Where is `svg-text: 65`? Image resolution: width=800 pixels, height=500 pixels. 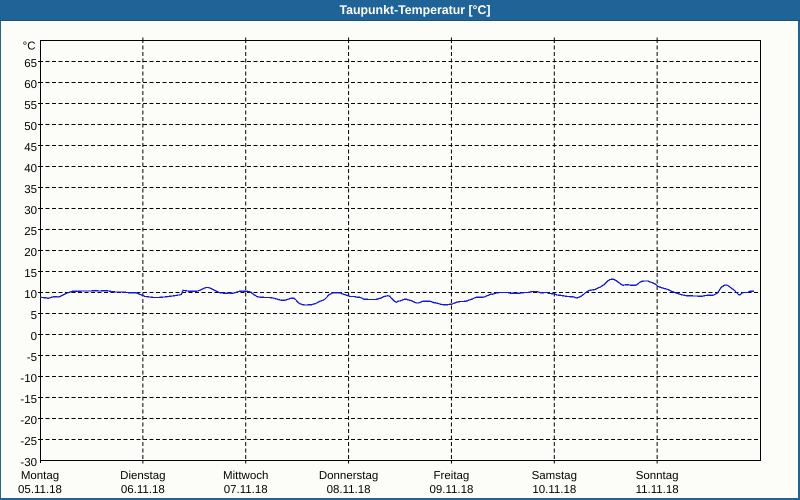 svg-text: 65 is located at coordinates (30, 64).